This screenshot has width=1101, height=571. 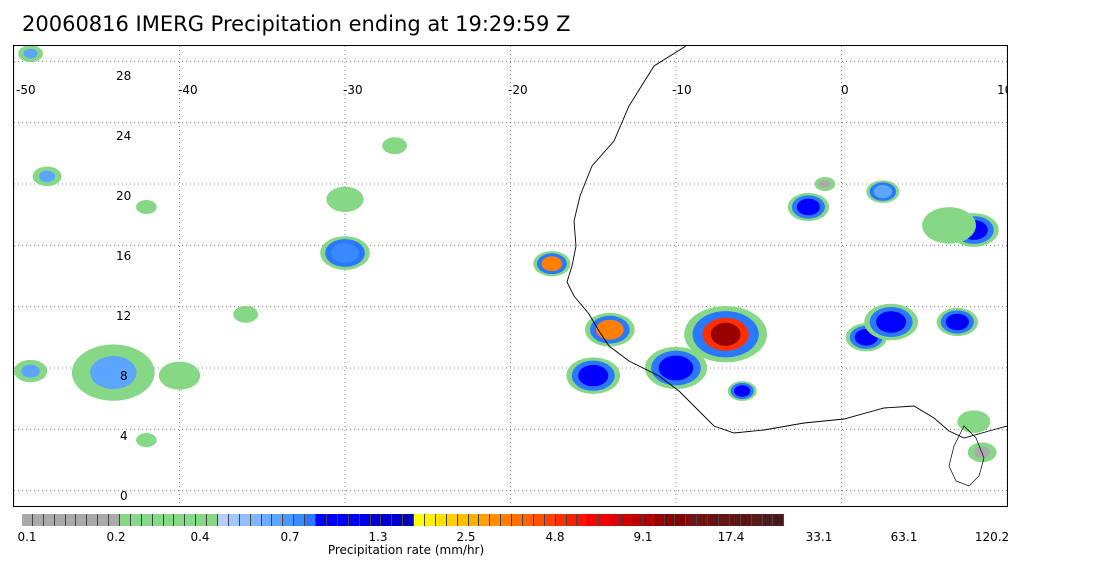 What do you see at coordinates (124, 436) in the screenshot?
I see `lat-tick-label: 4` at bounding box center [124, 436].